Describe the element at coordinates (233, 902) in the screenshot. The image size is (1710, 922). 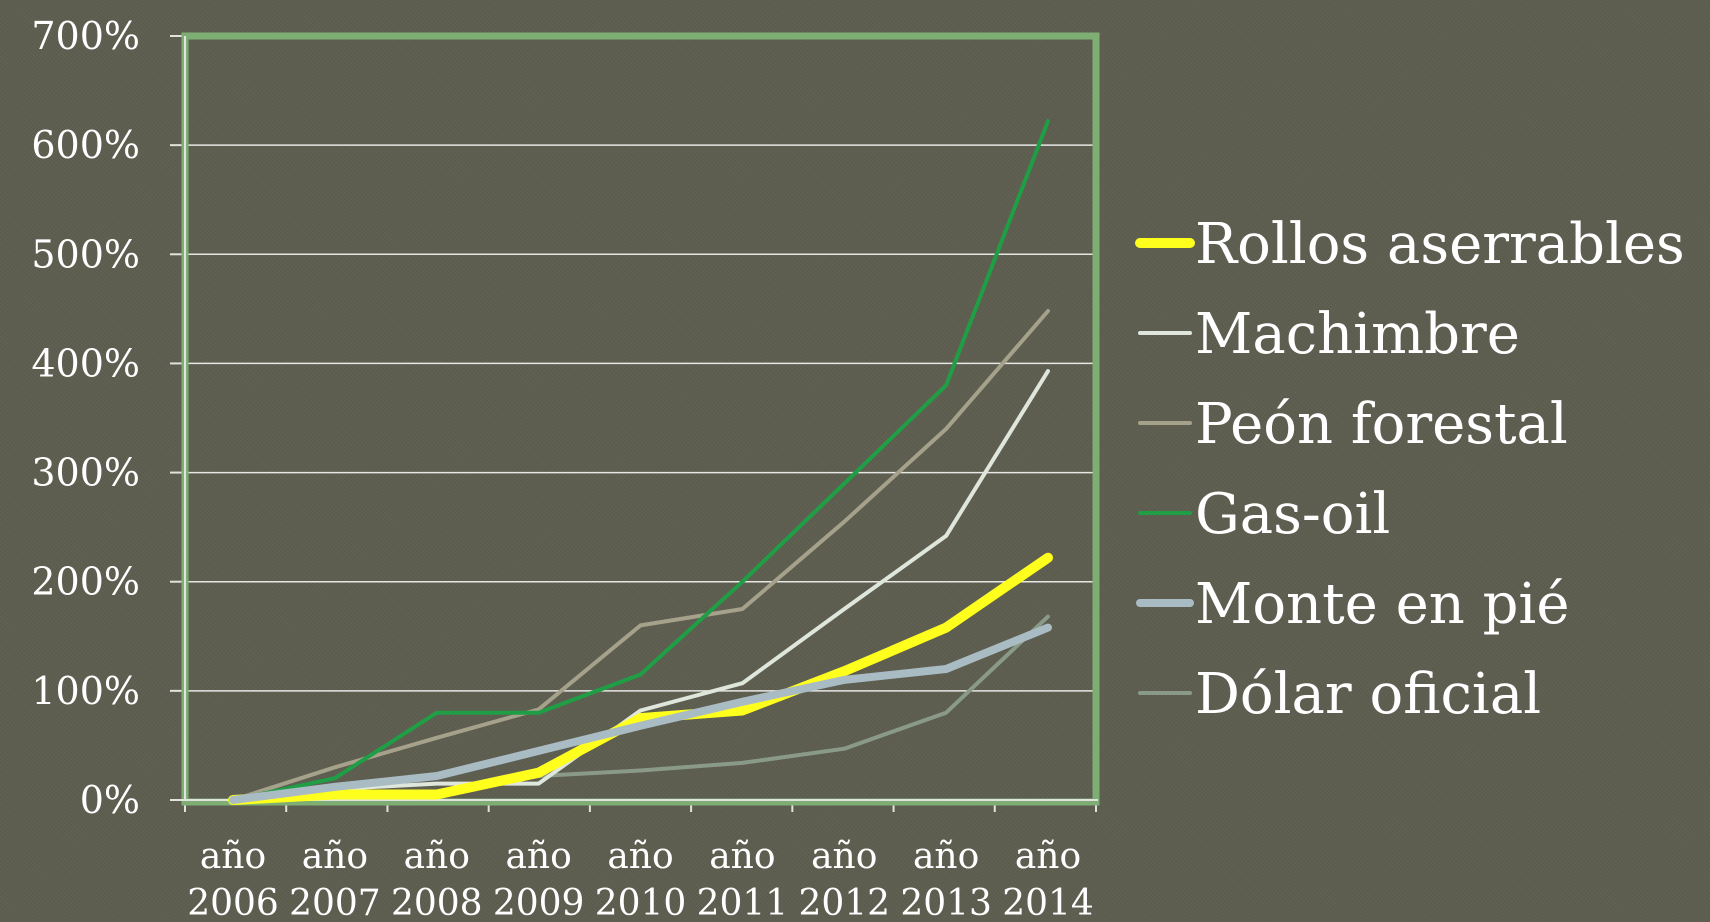
I see `x-tick-label-line2: 2006` at that location.